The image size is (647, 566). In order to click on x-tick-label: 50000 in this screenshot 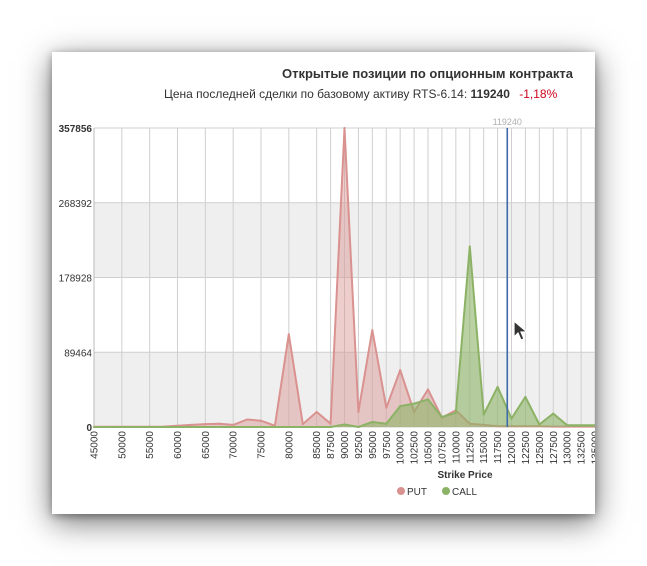, I will do `click(122, 445)`.